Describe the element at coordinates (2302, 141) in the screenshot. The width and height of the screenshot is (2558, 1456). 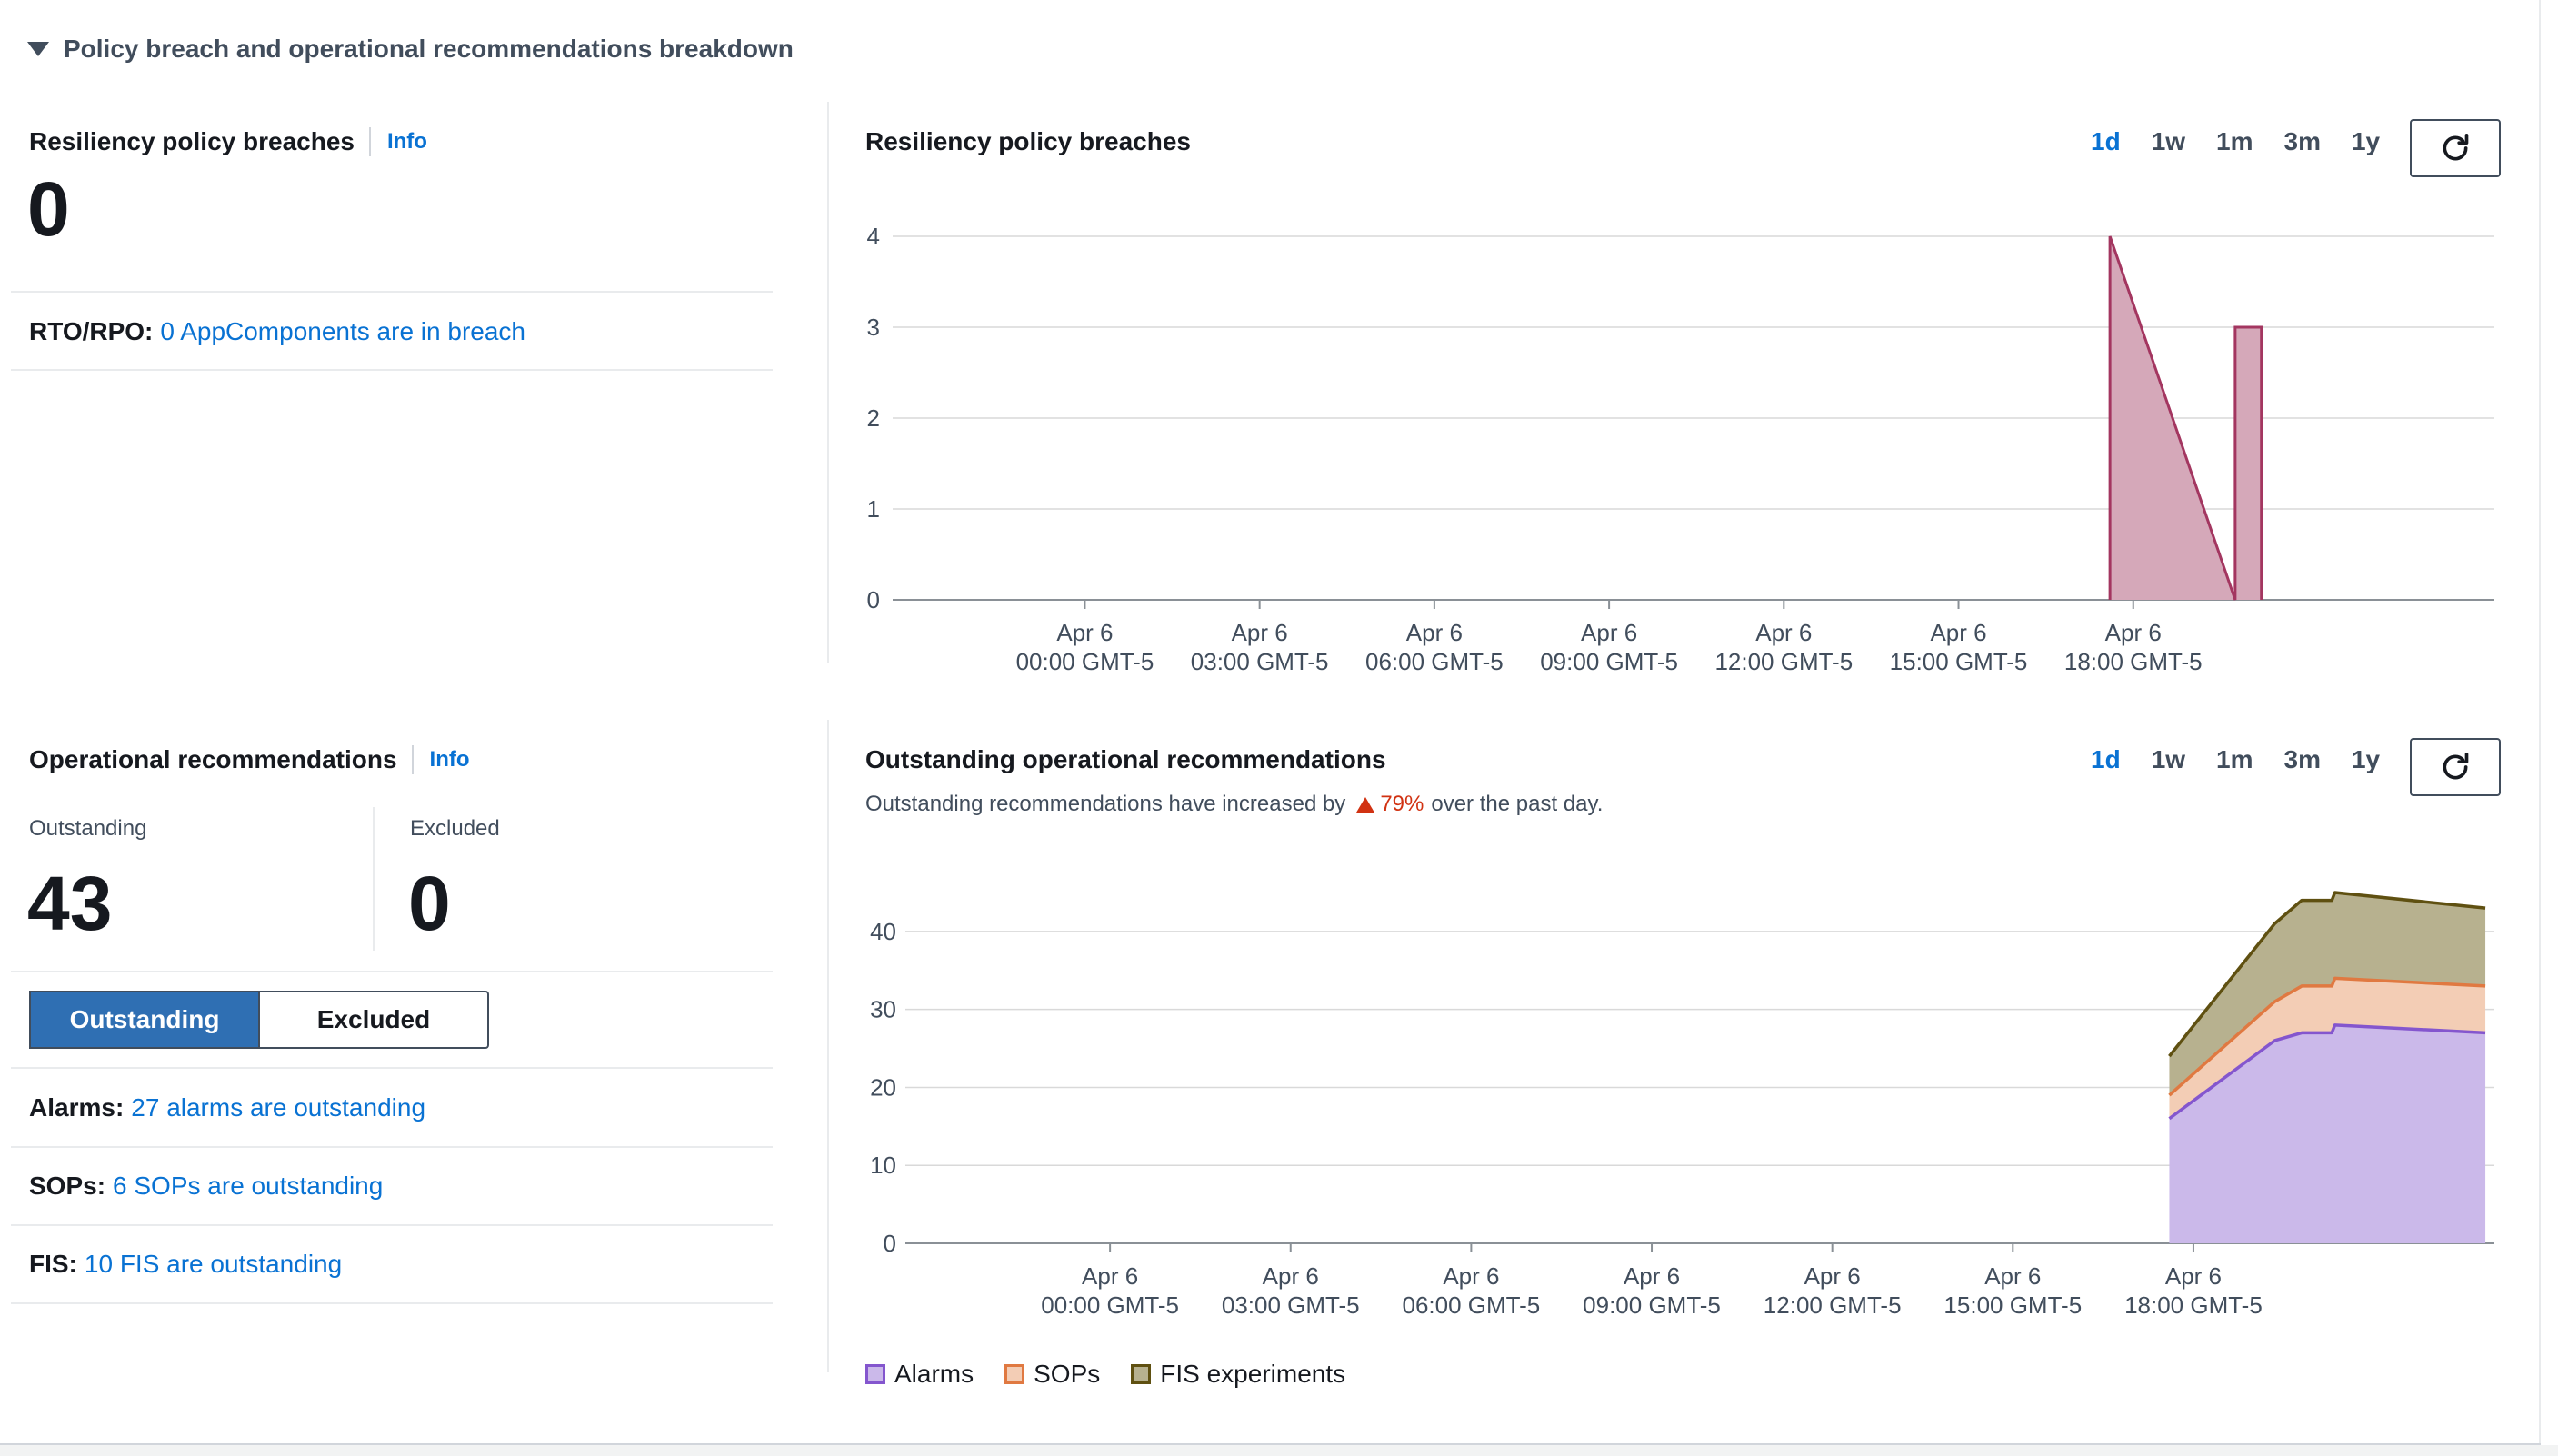
I see `breach-range-3m: 3m` at that location.